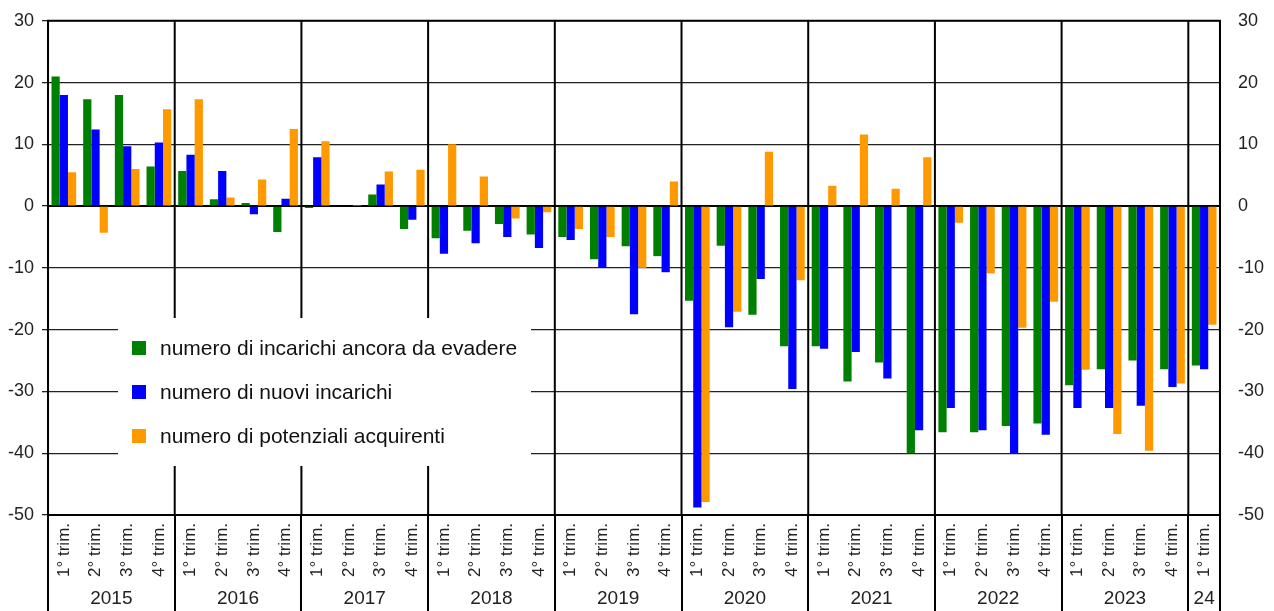 The height and width of the screenshot is (611, 1274). What do you see at coordinates (302, 436) in the screenshot?
I see `legend-label: numero di potenziali acquirenti` at bounding box center [302, 436].